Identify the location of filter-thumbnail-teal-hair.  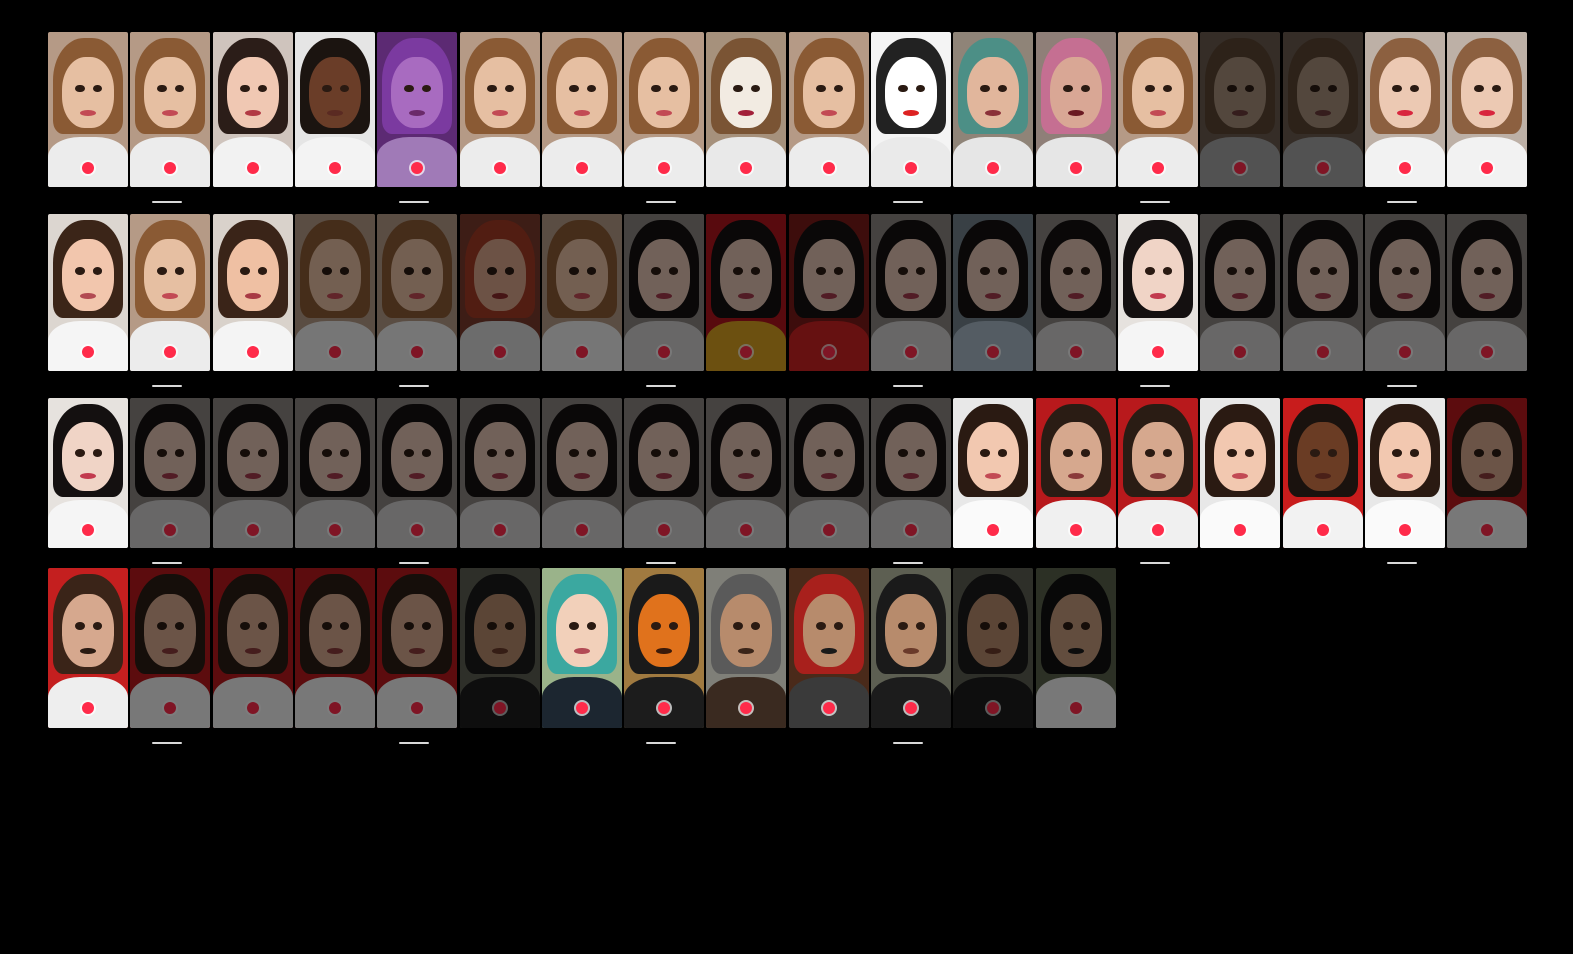
(993, 109).